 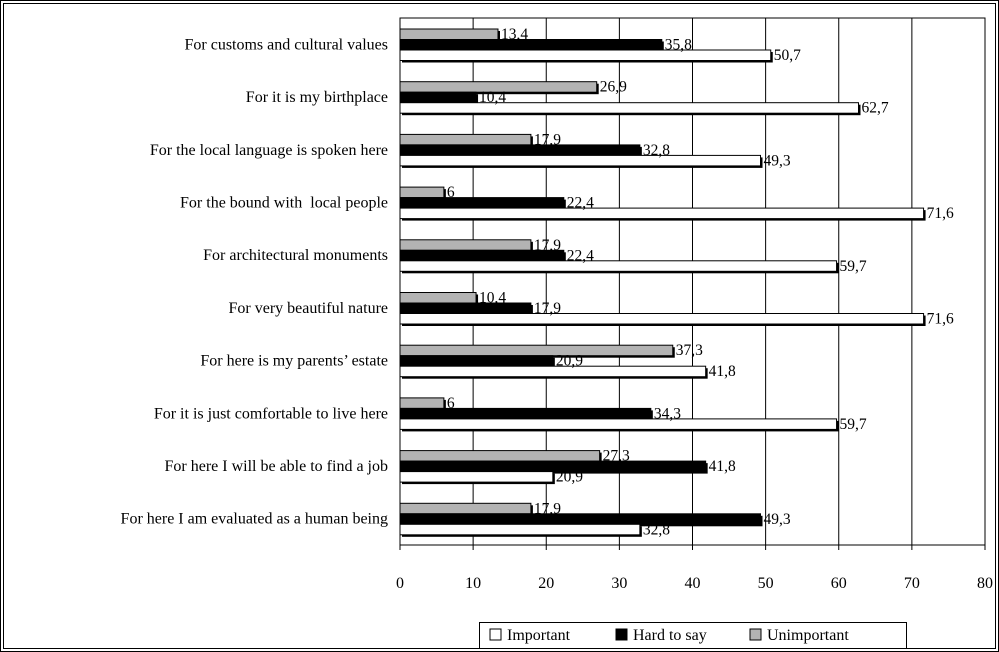 What do you see at coordinates (492, 298) in the screenshot?
I see `data-label-unimportant: 10,4` at bounding box center [492, 298].